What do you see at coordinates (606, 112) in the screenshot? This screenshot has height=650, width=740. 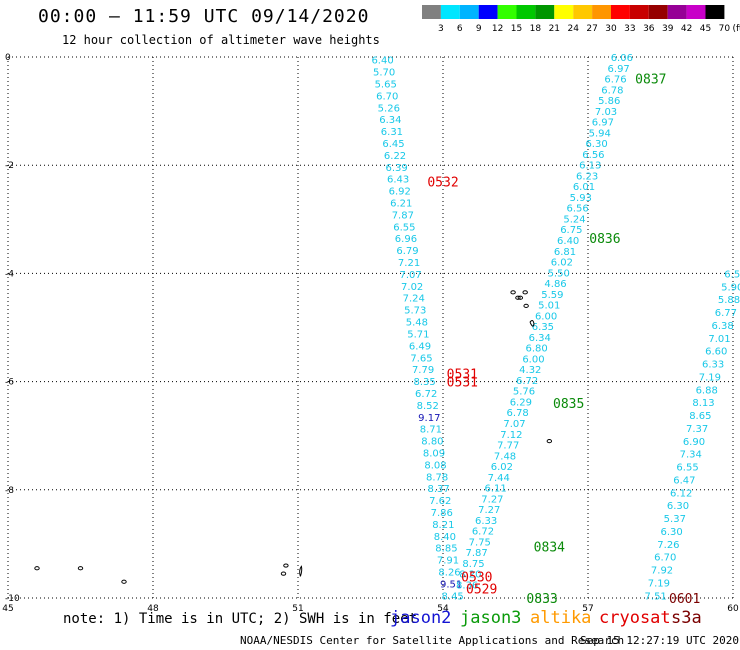 I see `swh-value: 7.03` at bounding box center [606, 112].